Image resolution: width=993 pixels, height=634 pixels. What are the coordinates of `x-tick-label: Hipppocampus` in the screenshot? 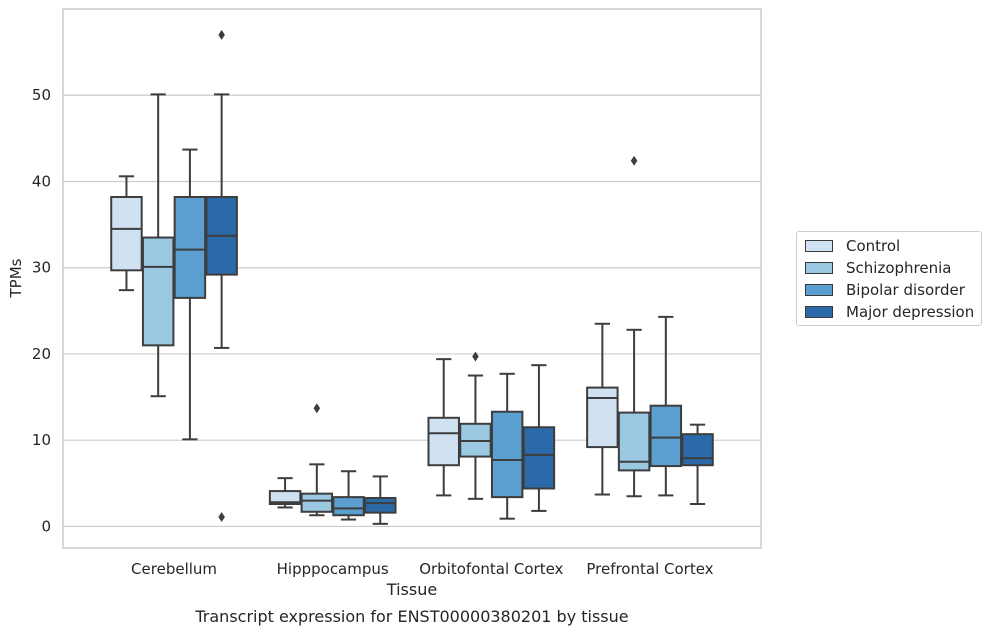 It's located at (333, 569).